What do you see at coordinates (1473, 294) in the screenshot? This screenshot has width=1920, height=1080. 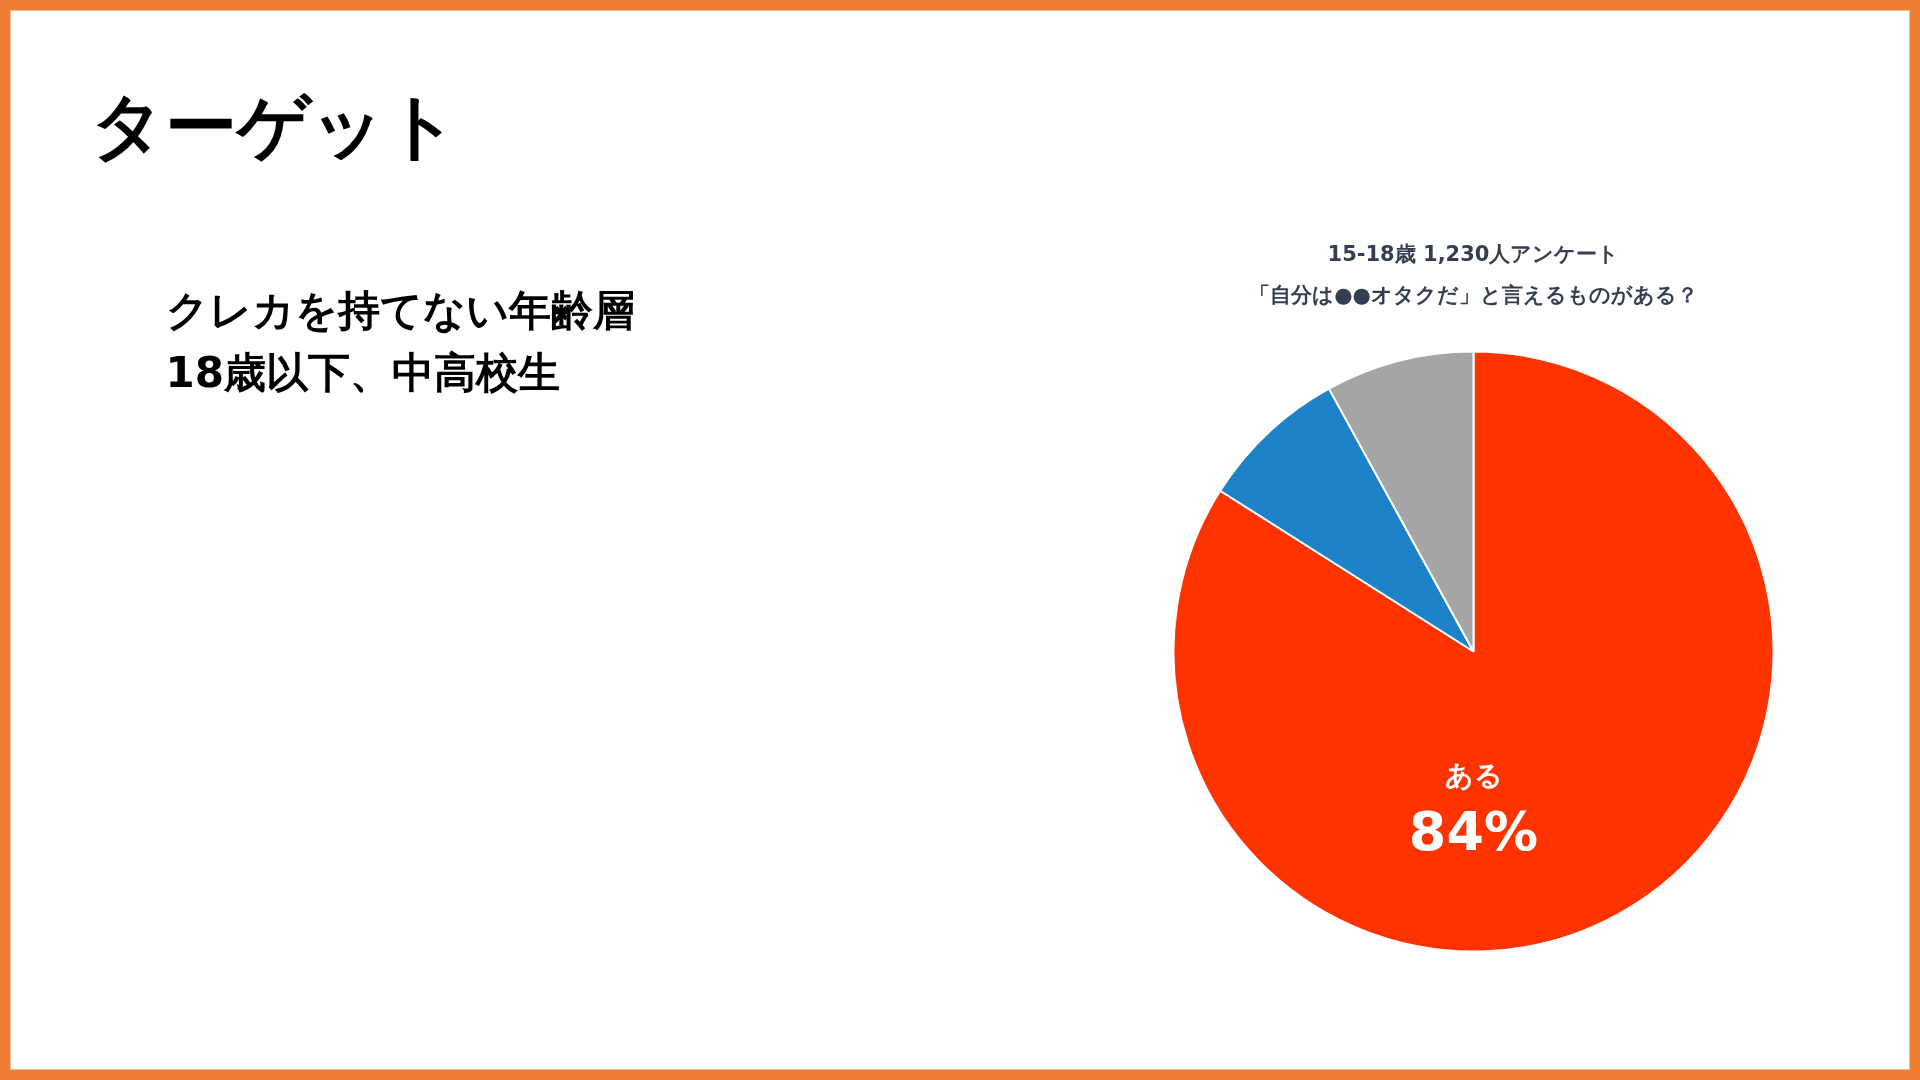 I see `chart-subtitle: 「自分は●●オタクだ」と言えるものがある？` at bounding box center [1473, 294].